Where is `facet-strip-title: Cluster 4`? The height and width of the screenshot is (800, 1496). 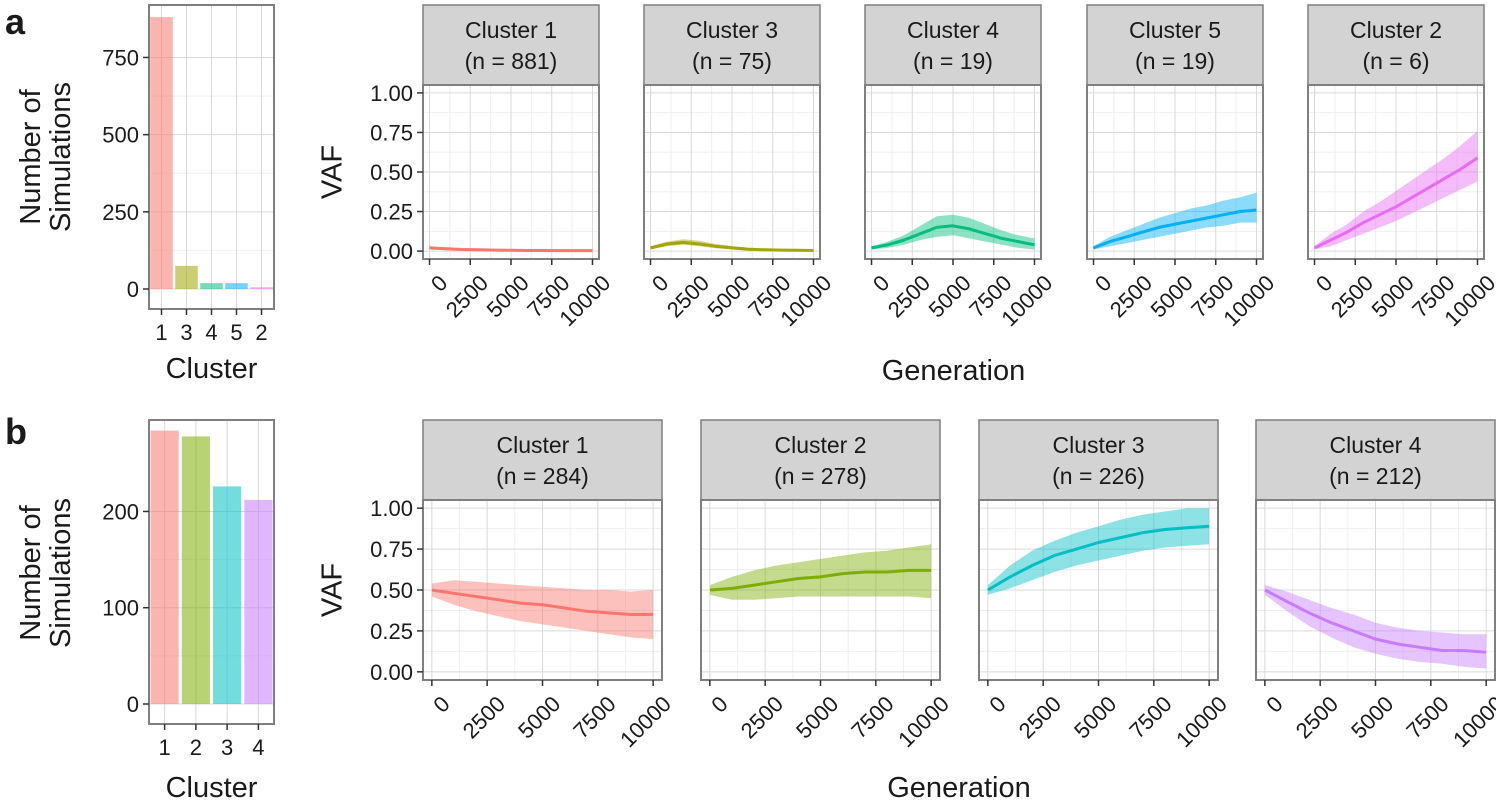 facet-strip-title: Cluster 4 is located at coordinates (1375, 445).